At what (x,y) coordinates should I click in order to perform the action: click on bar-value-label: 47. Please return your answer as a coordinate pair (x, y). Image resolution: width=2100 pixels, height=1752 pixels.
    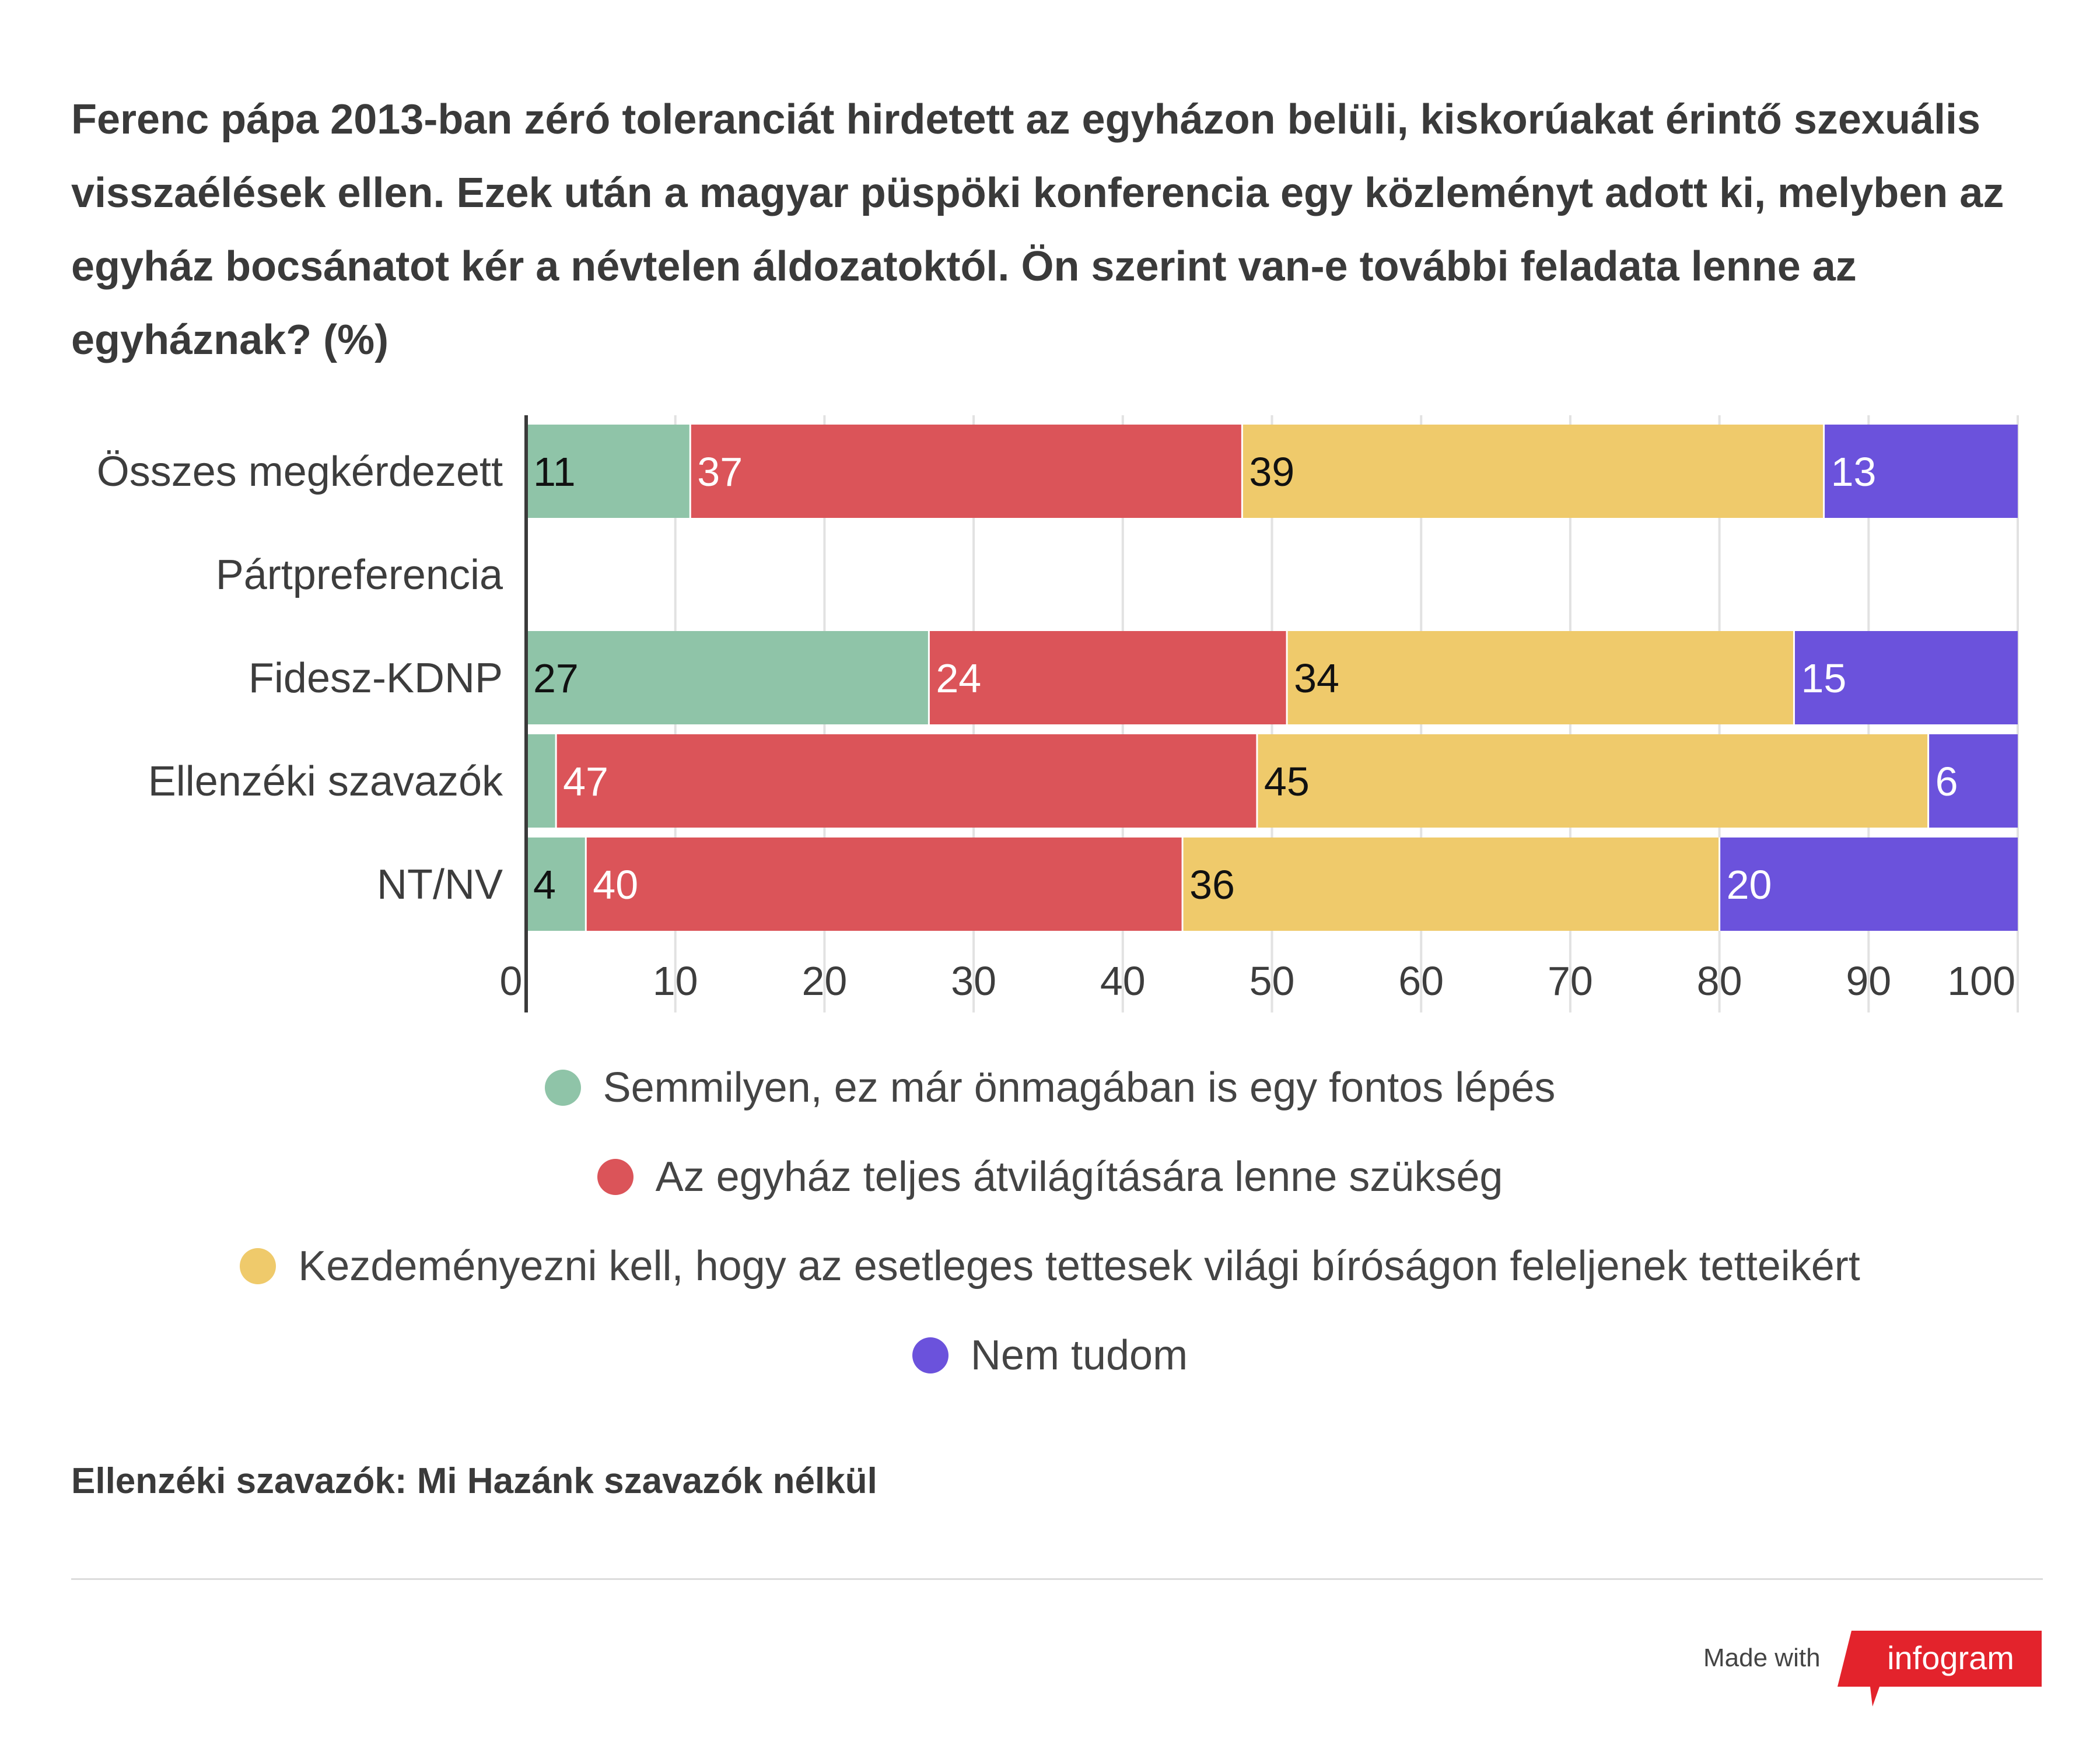
    Looking at the image, I should click on (585, 781).